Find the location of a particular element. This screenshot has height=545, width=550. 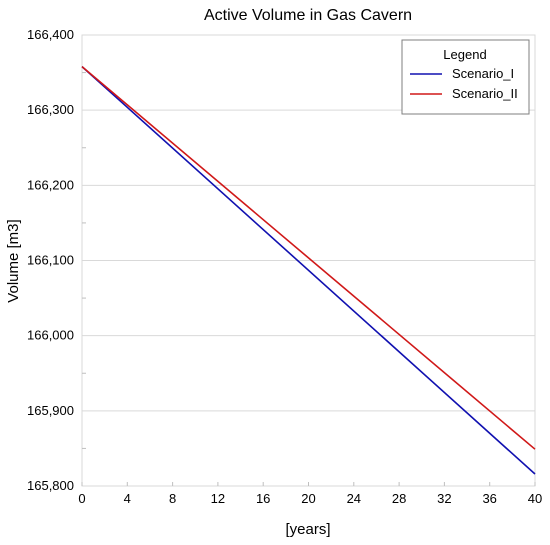

x-tick-label: 0 is located at coordinates (81, 498).